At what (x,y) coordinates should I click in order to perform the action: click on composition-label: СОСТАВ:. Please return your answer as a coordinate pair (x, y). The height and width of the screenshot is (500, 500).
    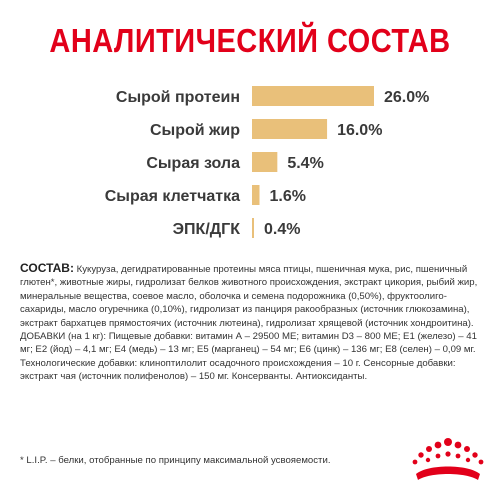
    Looking at the image, I should click on (47, 268).